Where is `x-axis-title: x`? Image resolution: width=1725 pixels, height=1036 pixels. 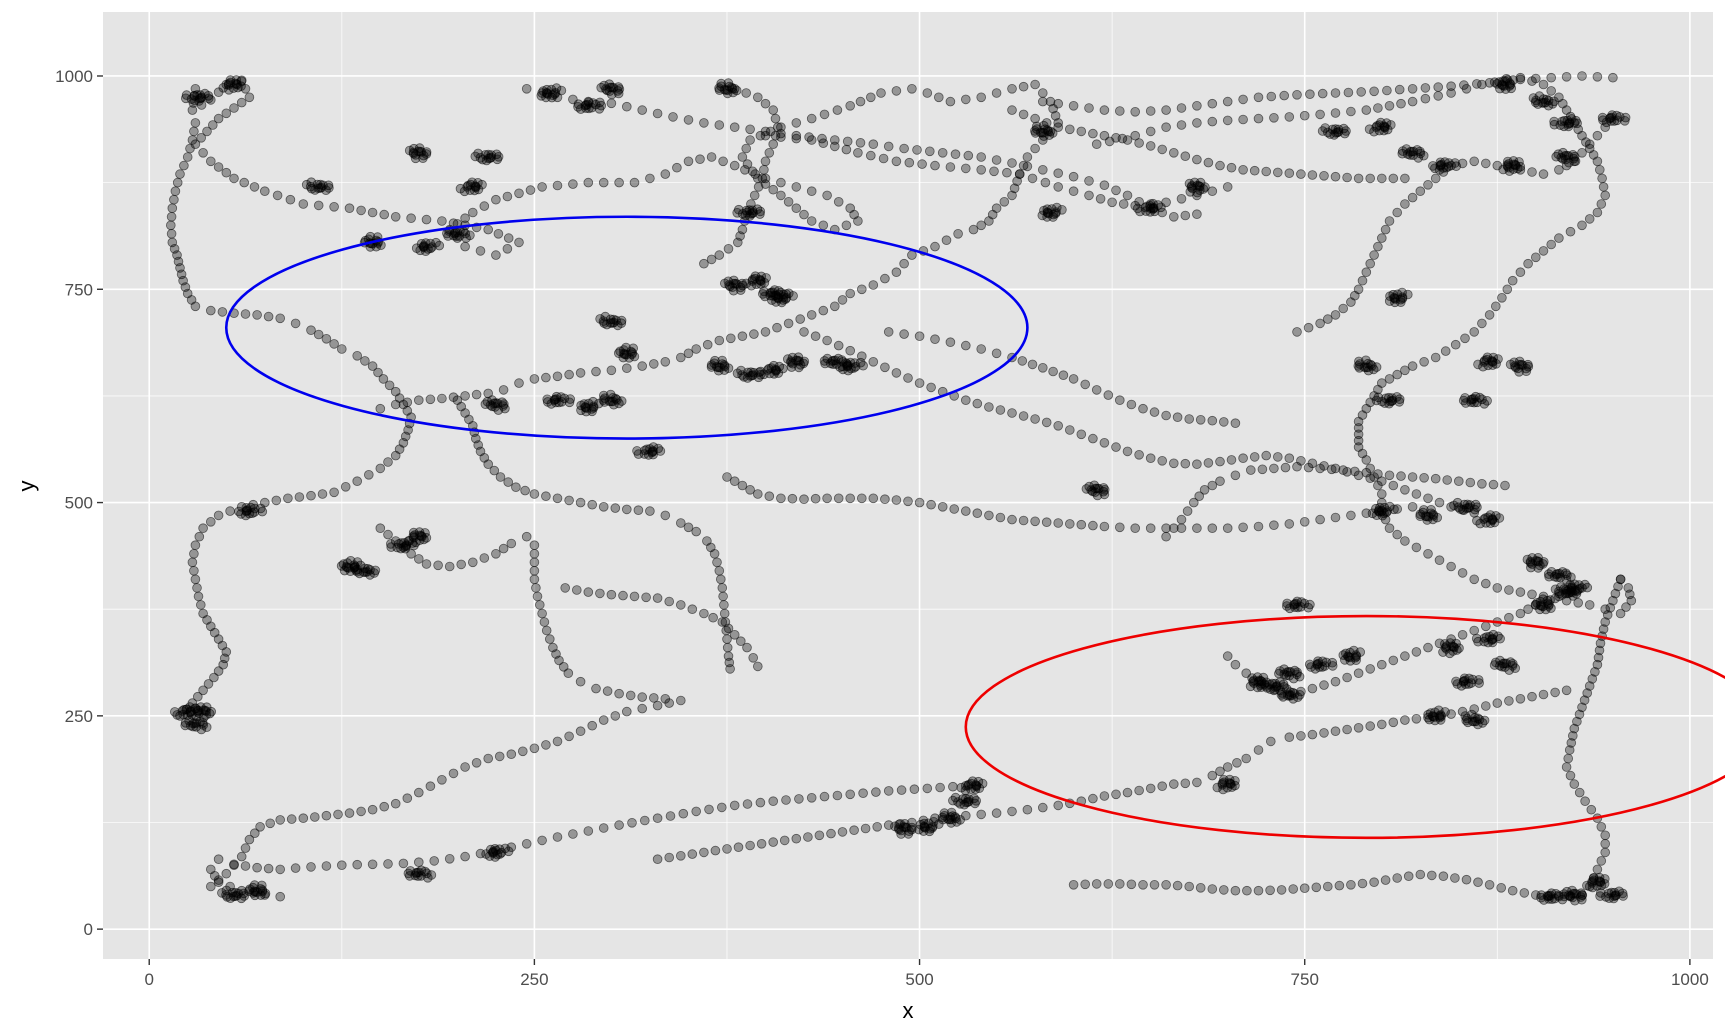 x-axis-title: x is located at coordinates (908, 1010).